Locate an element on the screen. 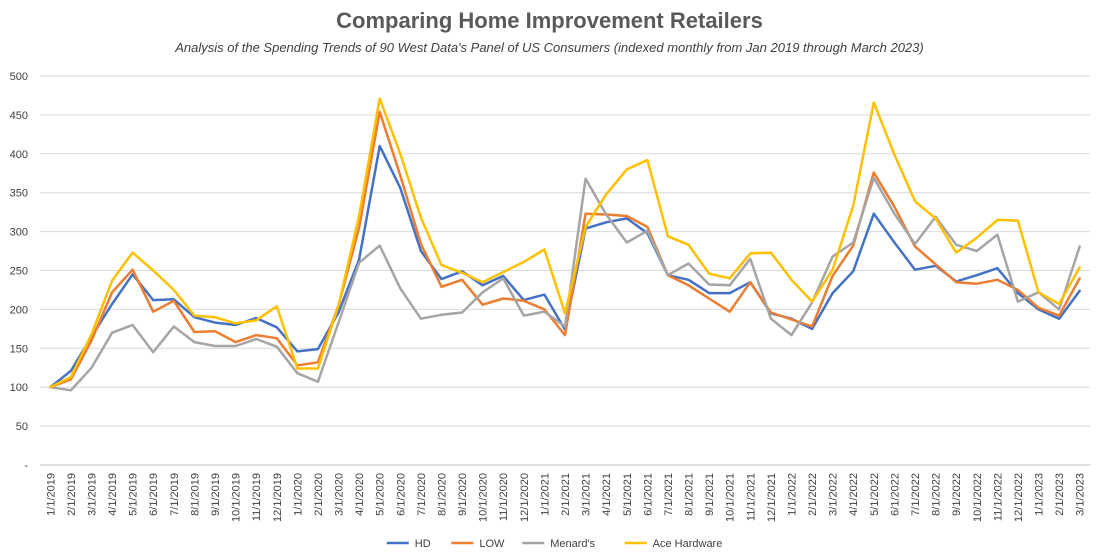 The width and height of the screenshot is (1099, 560). x-tick-label: 6/1/2021 is located at coordinates (648, 494).